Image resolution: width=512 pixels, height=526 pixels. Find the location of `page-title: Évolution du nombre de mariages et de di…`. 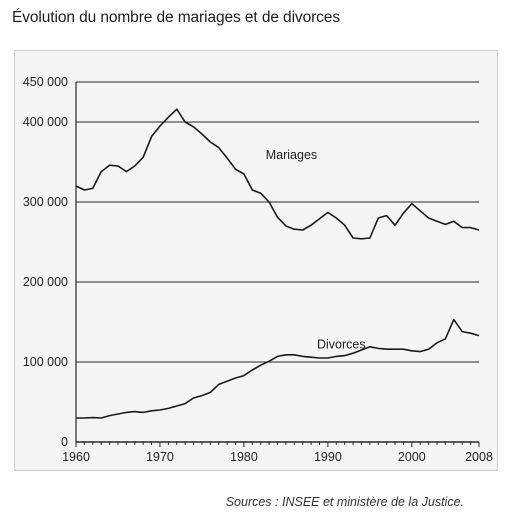

page-title: Évolution du nombre de mariages et de di… is located at coordinates (176, 17).